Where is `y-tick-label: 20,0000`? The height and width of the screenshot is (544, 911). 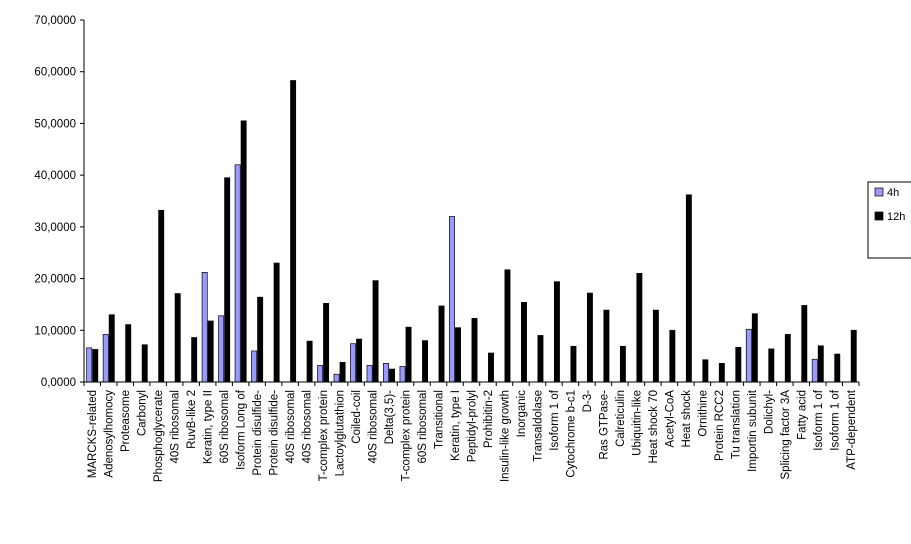 y-tick-label: 20,0000 is located at coordinates (55, 280).